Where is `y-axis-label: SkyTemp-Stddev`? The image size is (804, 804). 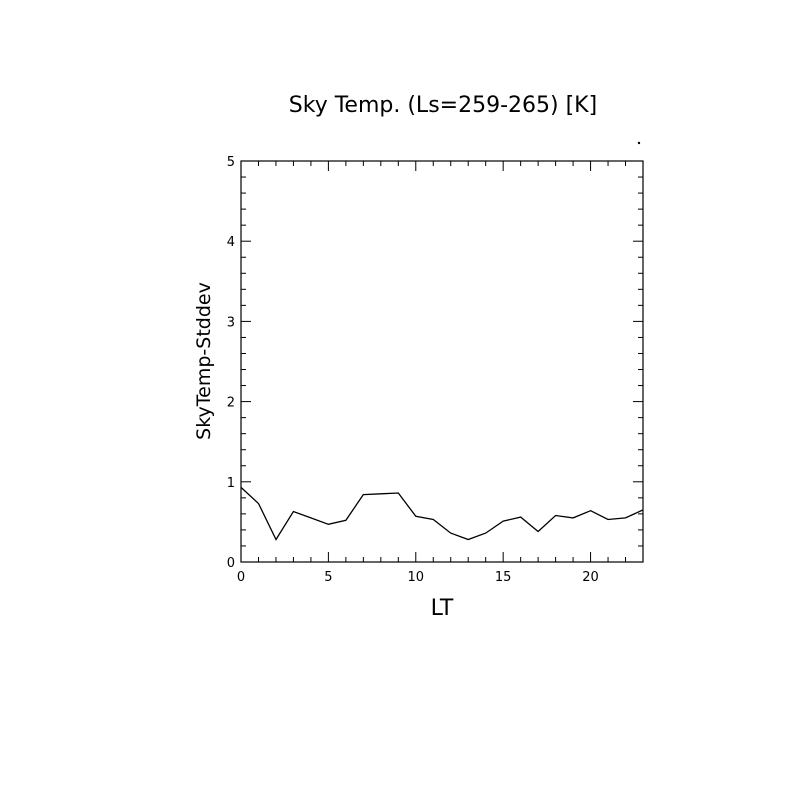 y-axis-label: SkyTemp-Stddev is located at coordinates (204, 361).